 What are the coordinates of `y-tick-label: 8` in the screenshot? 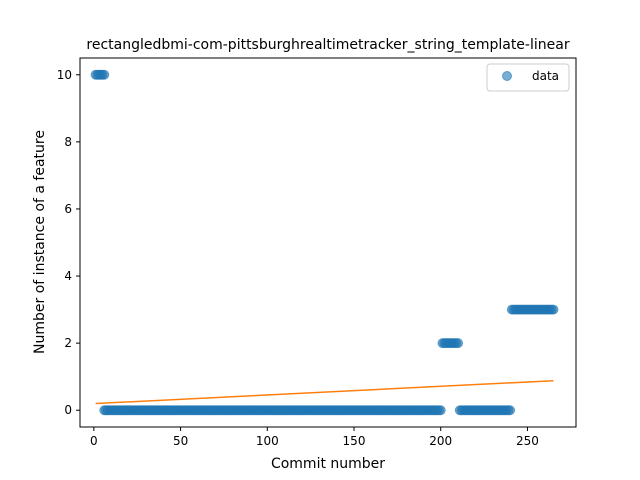 It's located at (68, 142).